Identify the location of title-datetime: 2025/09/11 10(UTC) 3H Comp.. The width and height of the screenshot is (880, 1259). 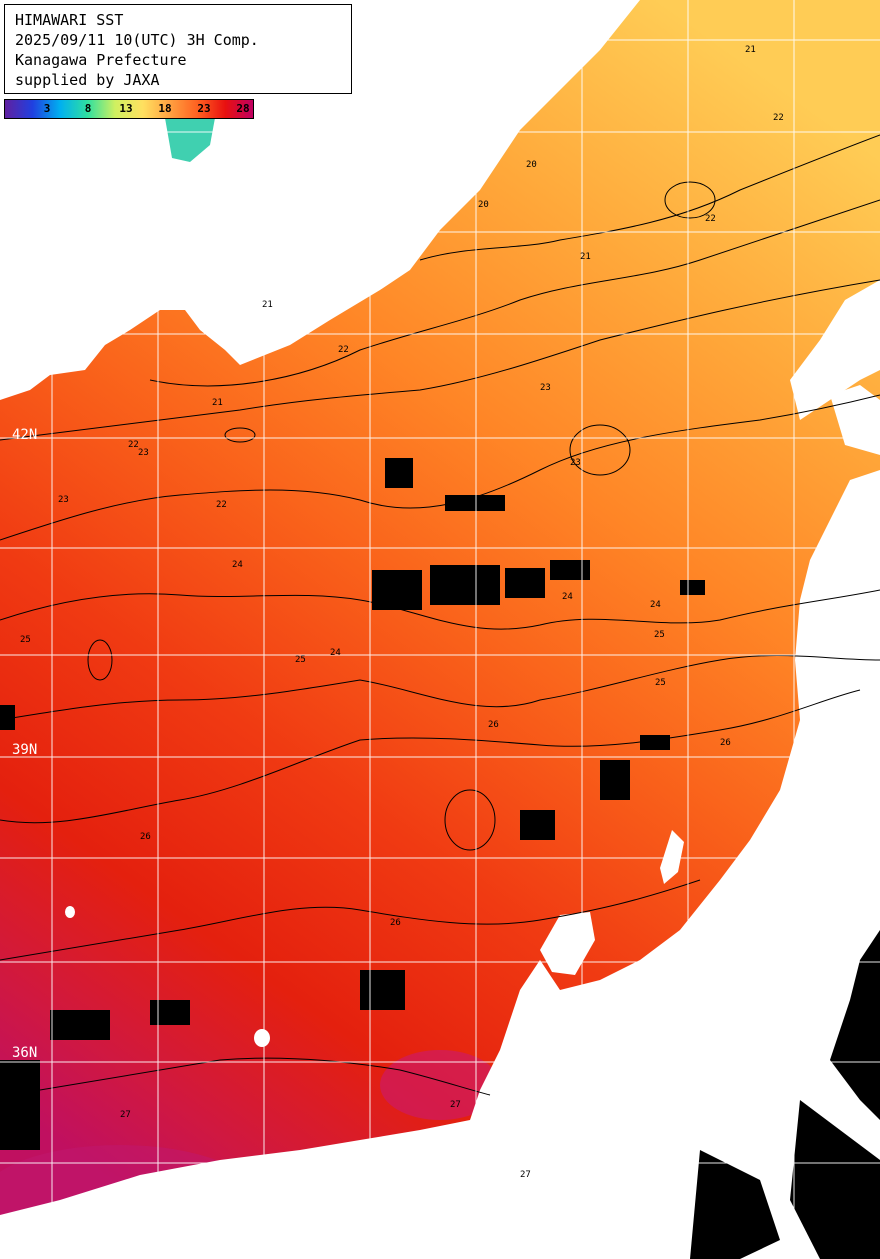
(137, 40).